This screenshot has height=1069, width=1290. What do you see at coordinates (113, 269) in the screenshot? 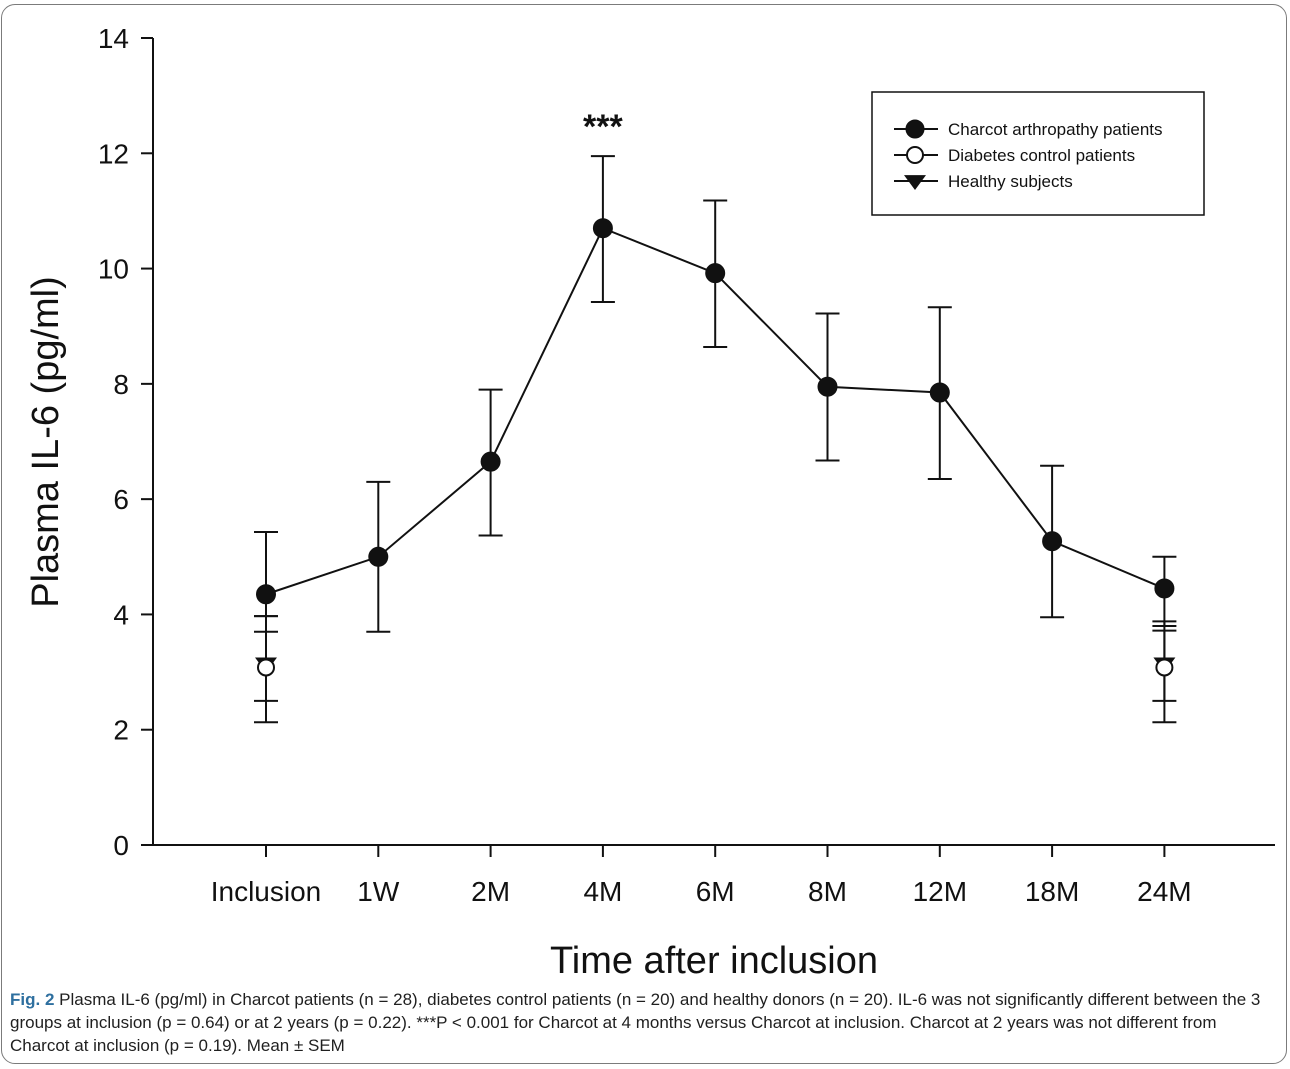
I see `y-tick-label: 10` at bounding box center [113, 269].